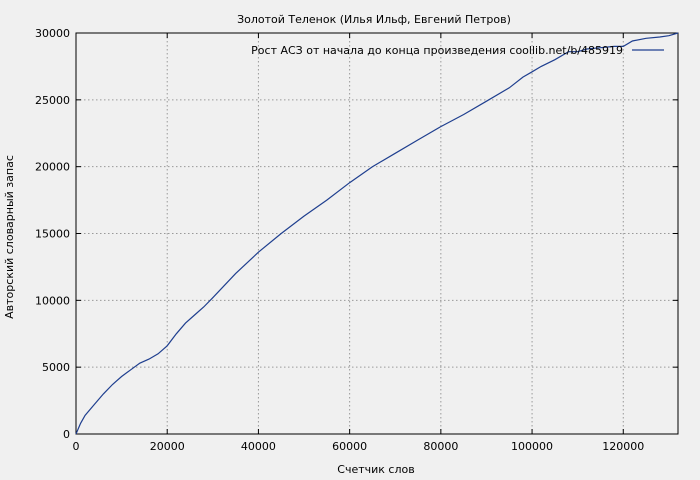  What do you see at coordinates (52, 234) in the screenshot?
I see `y-tick-label: 15000` at bounding box center [52, 234].